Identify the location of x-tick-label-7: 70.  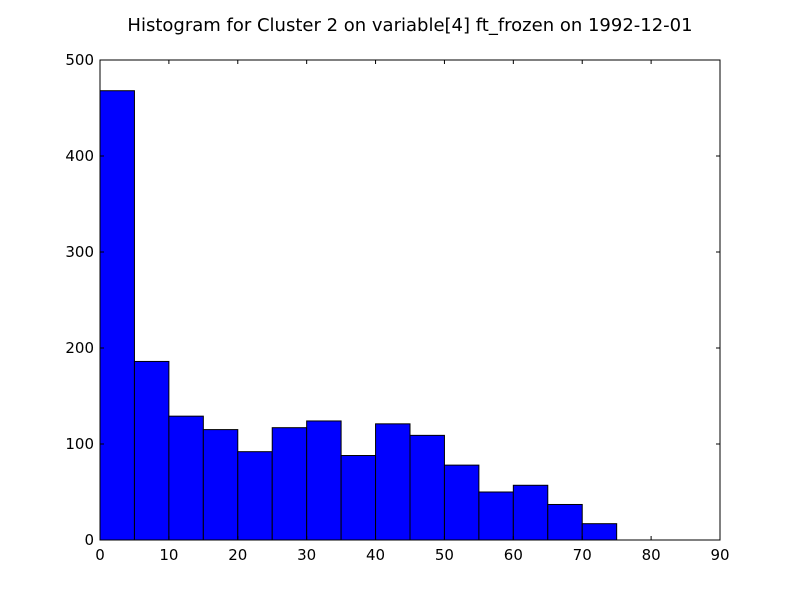
(582, 555).